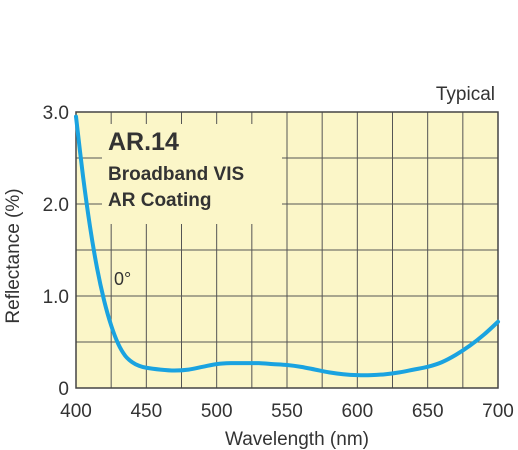  I want to click on y-tick-labels: 0 1.0 2.0 3.0, so click(56, 251).